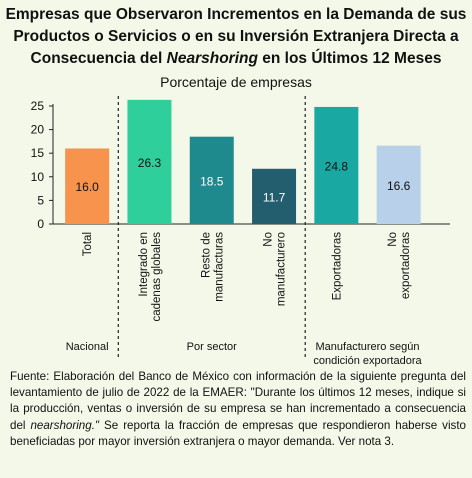 Image resolution: width=472 pixels, height=478 pixels. What do you see at coordinates (349, 58) in the screenshot?
I see `chart-title-line-3-end: en los Últimos 12 Meses` at bounding box center [349, 58].